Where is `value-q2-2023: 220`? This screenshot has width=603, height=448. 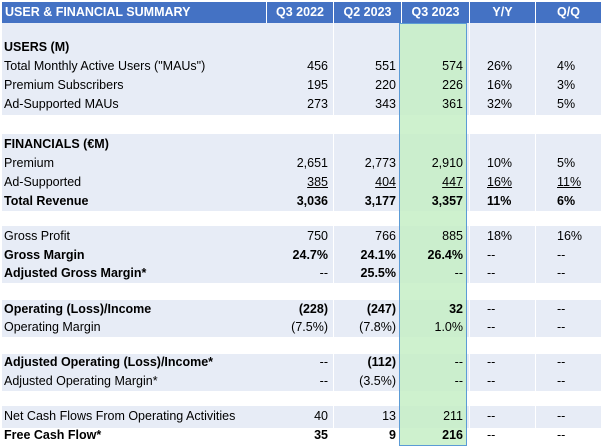 value-q2-2023: 220 is located at coordinates (385, 85).